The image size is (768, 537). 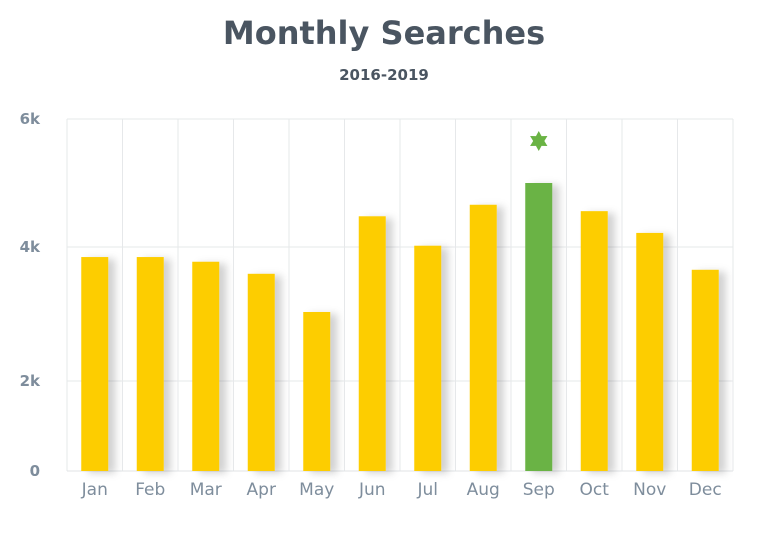 I want to click on x-tick-label: Mar, so click(x=206, y=490).